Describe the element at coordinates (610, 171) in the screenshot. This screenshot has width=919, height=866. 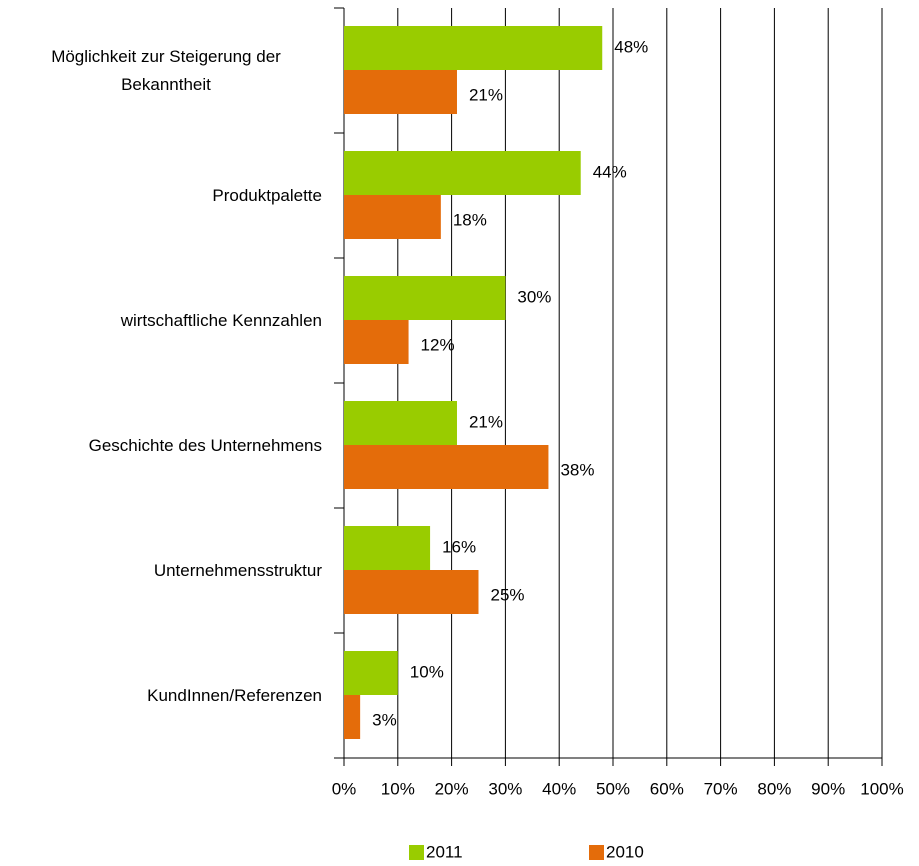
I see `value-label: 44%` at that location.